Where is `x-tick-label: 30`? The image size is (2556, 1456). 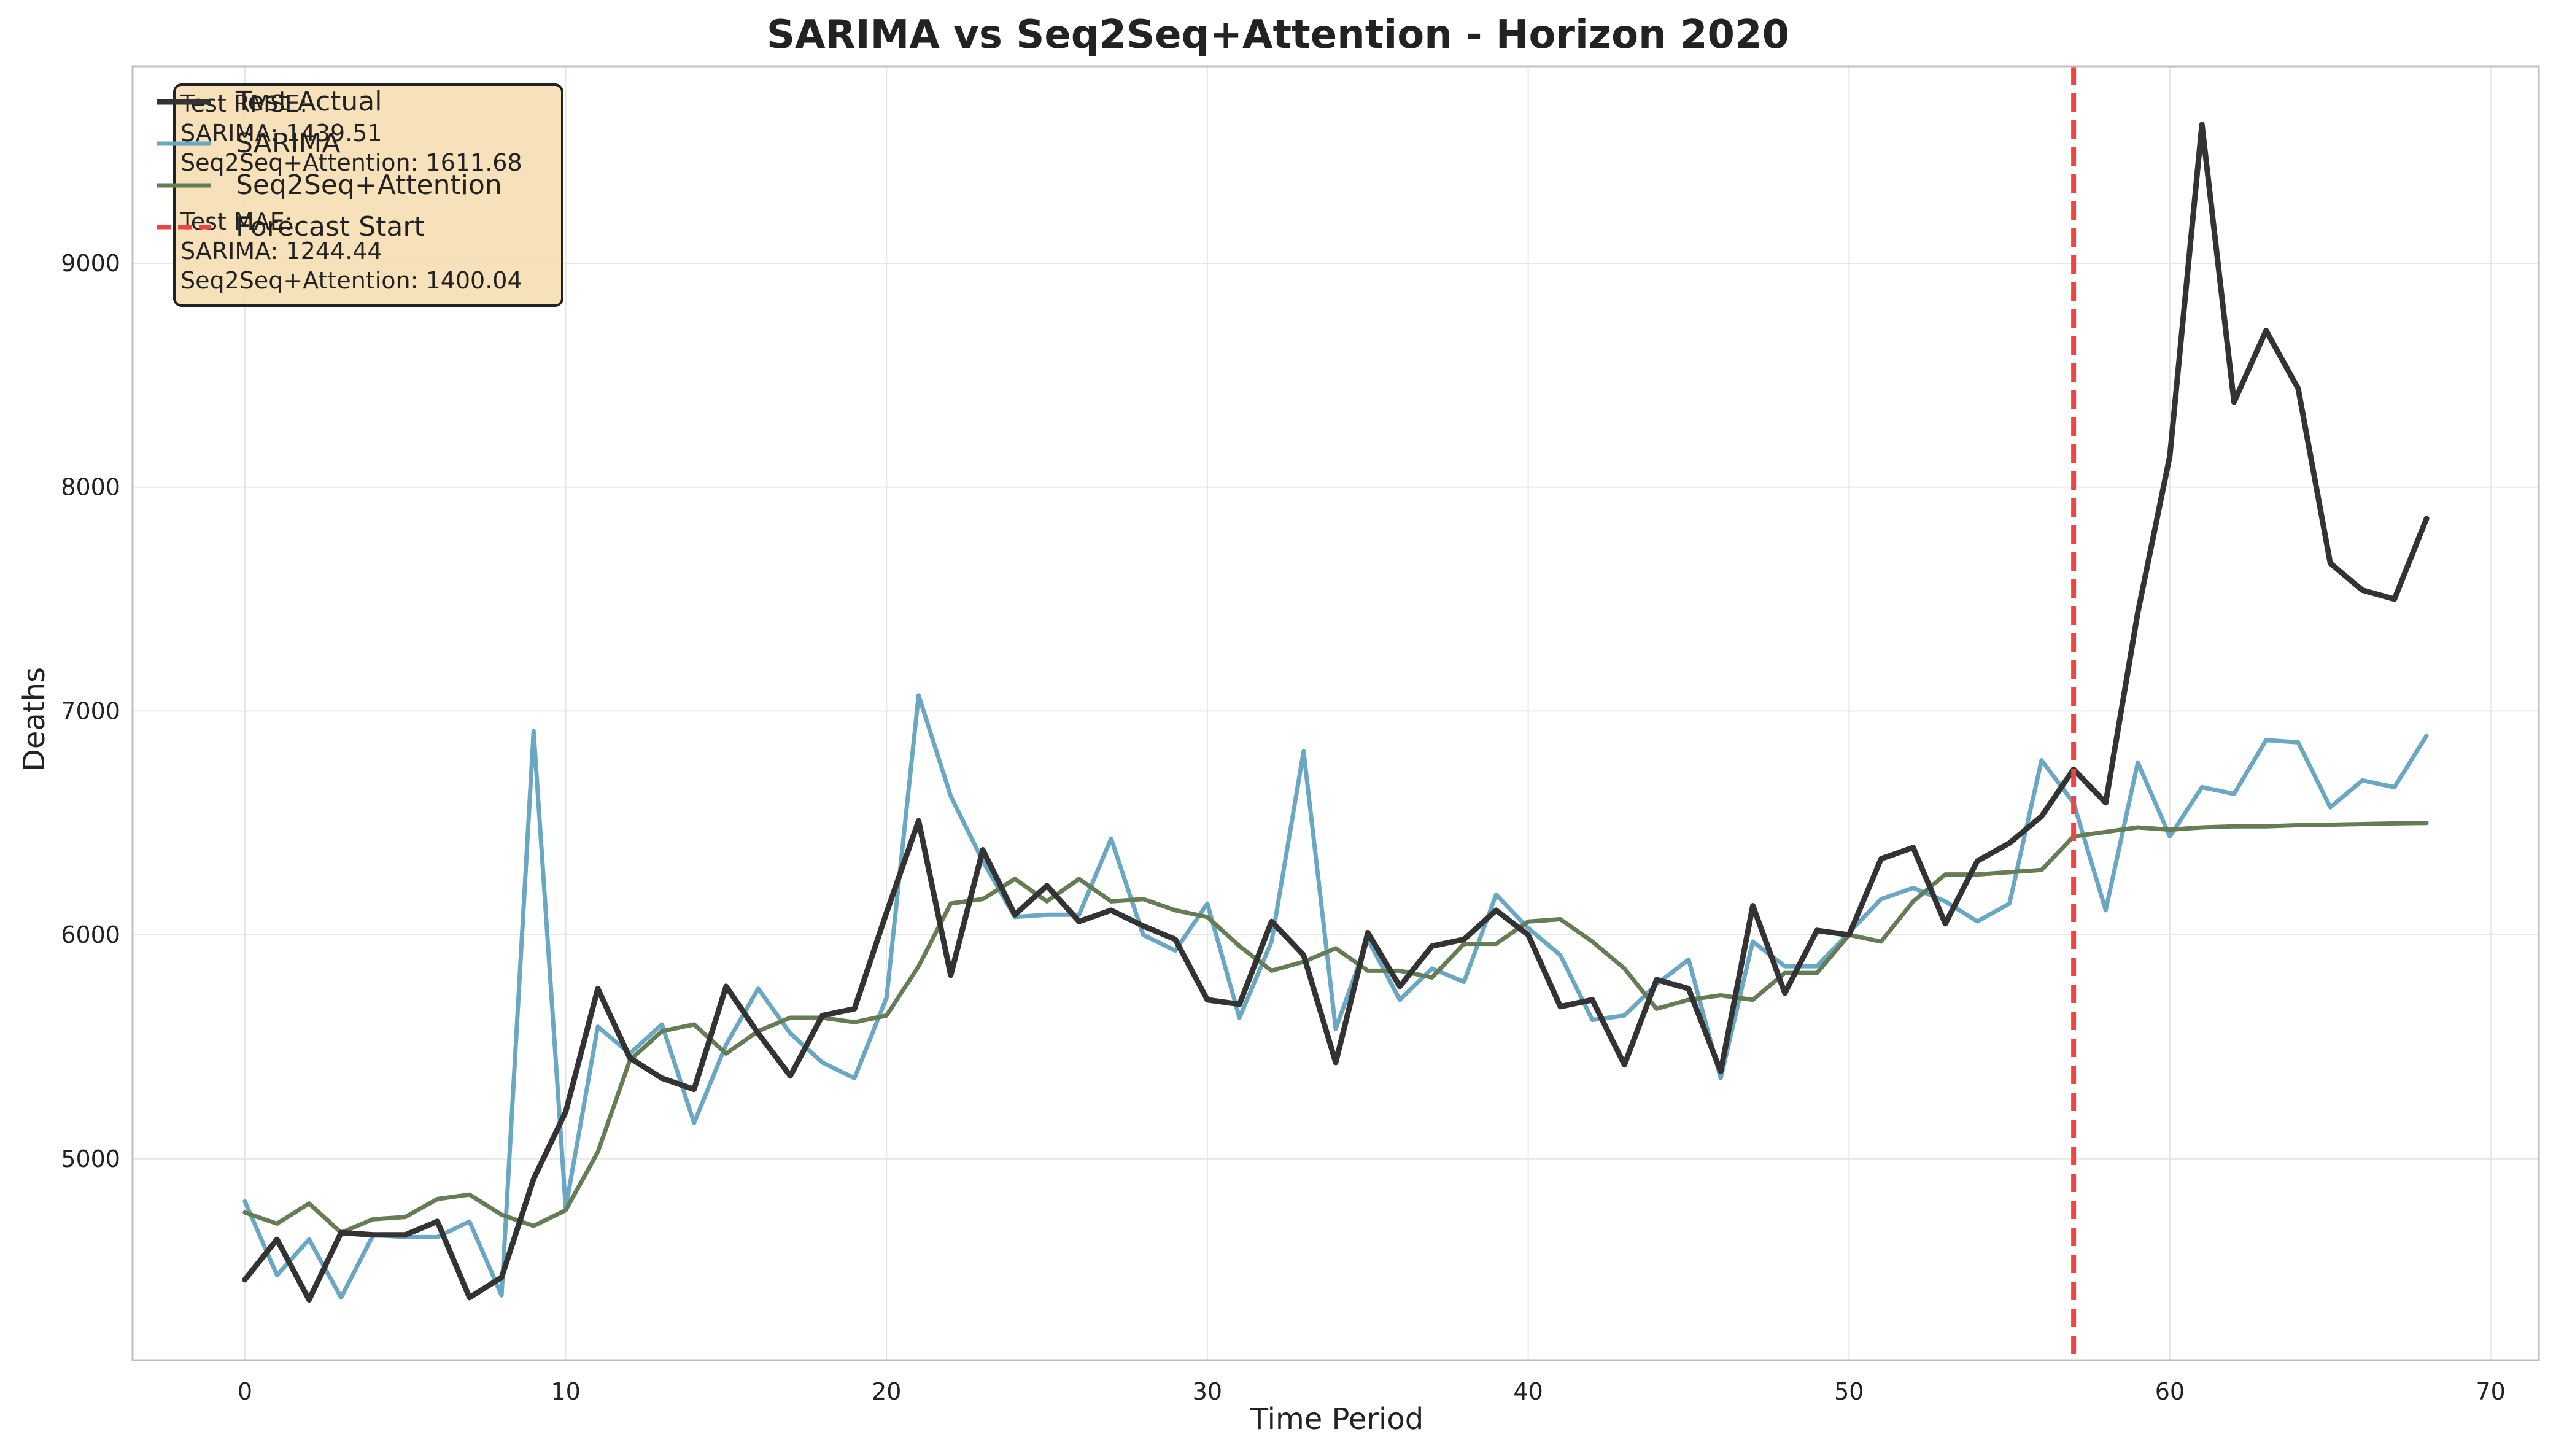
x-tick-label: 30 is located at coordinates (1207, 1391).